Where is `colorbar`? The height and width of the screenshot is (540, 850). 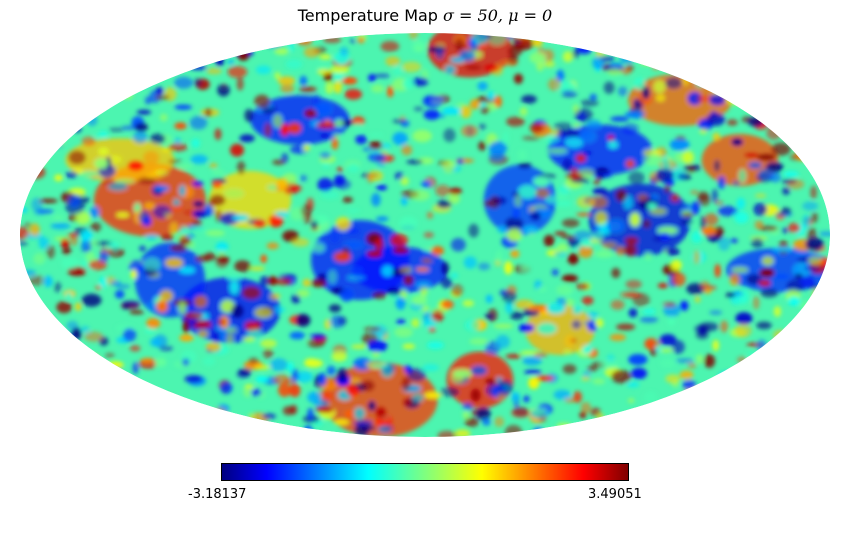 colorbar is located at coordinates (425, 472).